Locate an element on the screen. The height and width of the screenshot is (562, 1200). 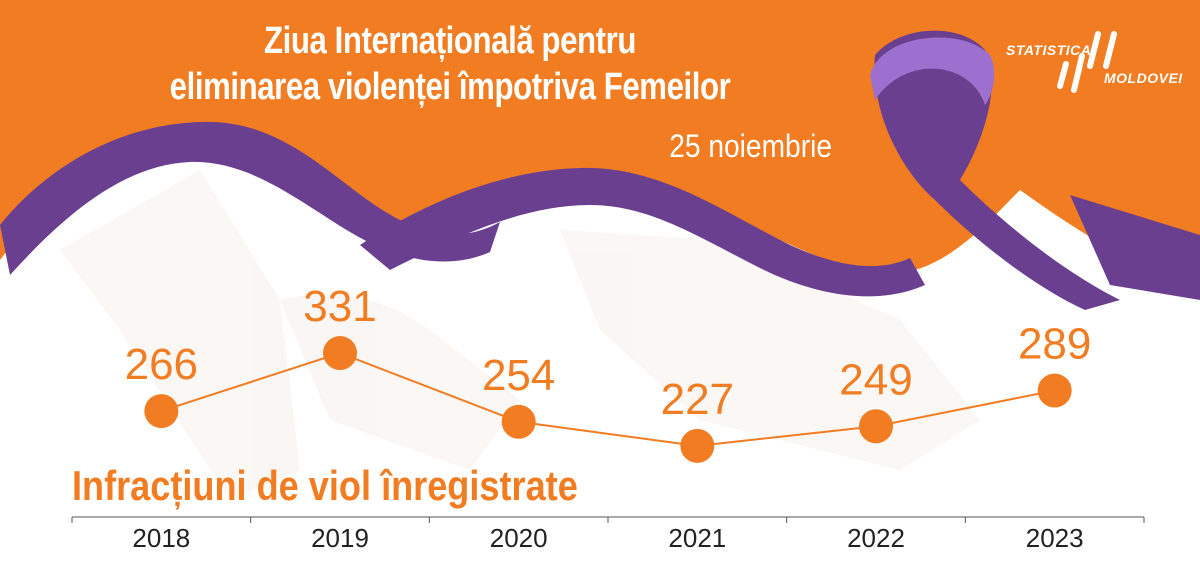
statistica-moldovei-logo: STATISTICA MOLDOVEI is located at coordinates (1091, 63).